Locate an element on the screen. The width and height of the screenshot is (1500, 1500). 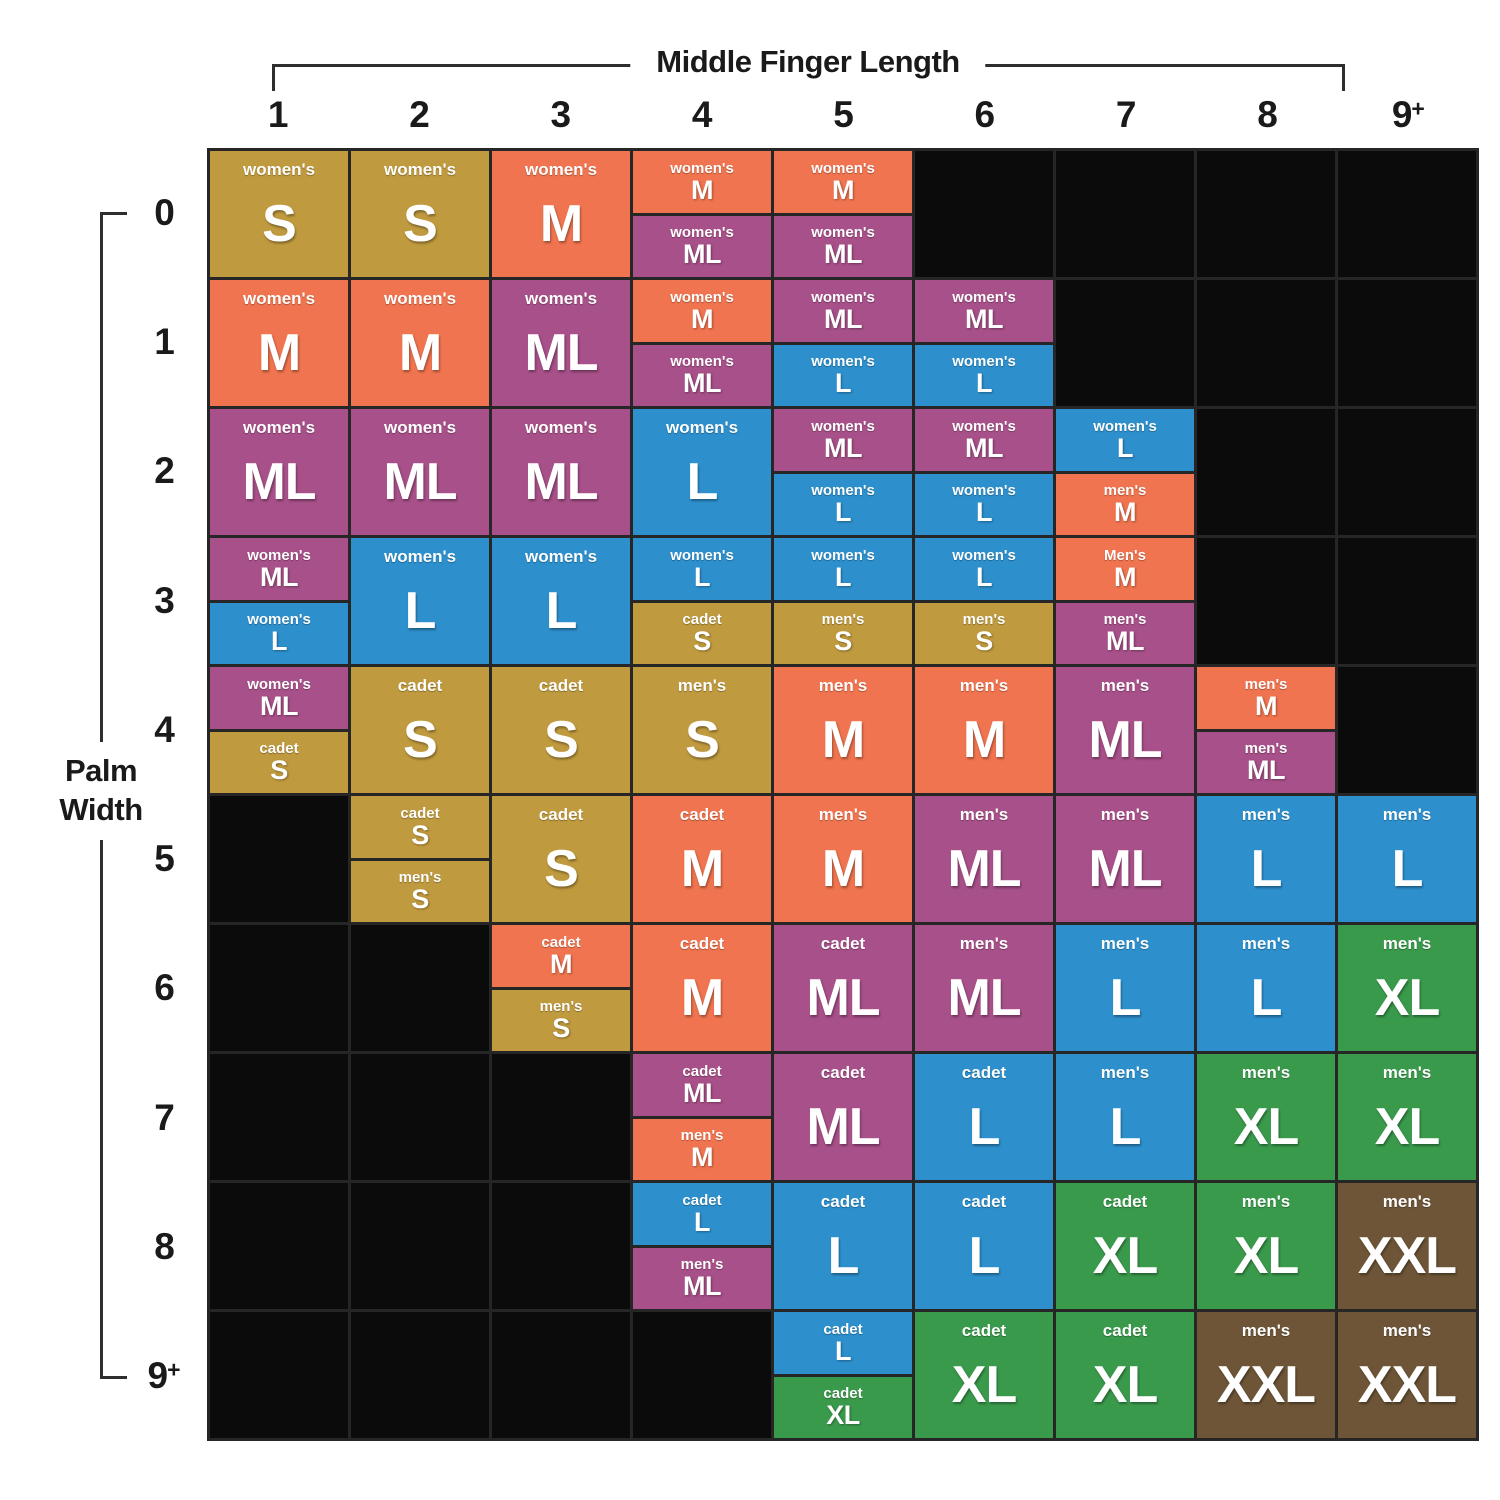
grid-cell-split: women's ML women's L is located at coordinates (843, 472).